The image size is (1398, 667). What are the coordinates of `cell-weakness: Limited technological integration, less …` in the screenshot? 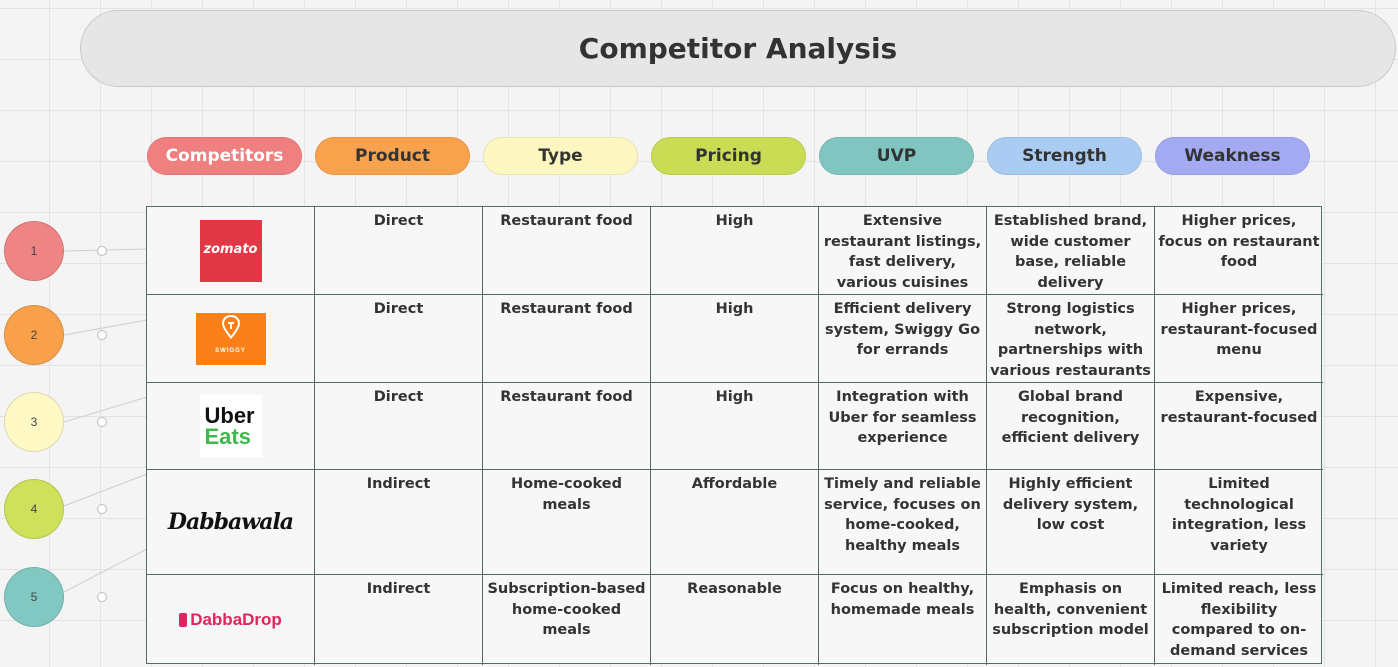 It's located at (1239, 522).